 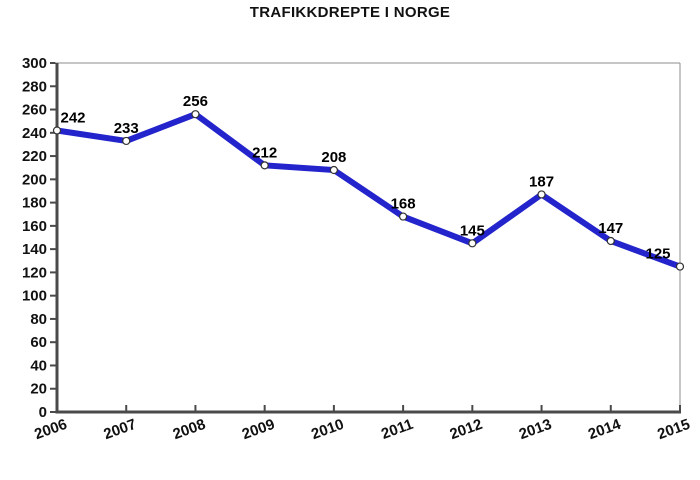 I want to click on x-axis: 2006 2007 2008 2009 2010 2011 2012 2013 2014 2015, so click(x=362, y=424).